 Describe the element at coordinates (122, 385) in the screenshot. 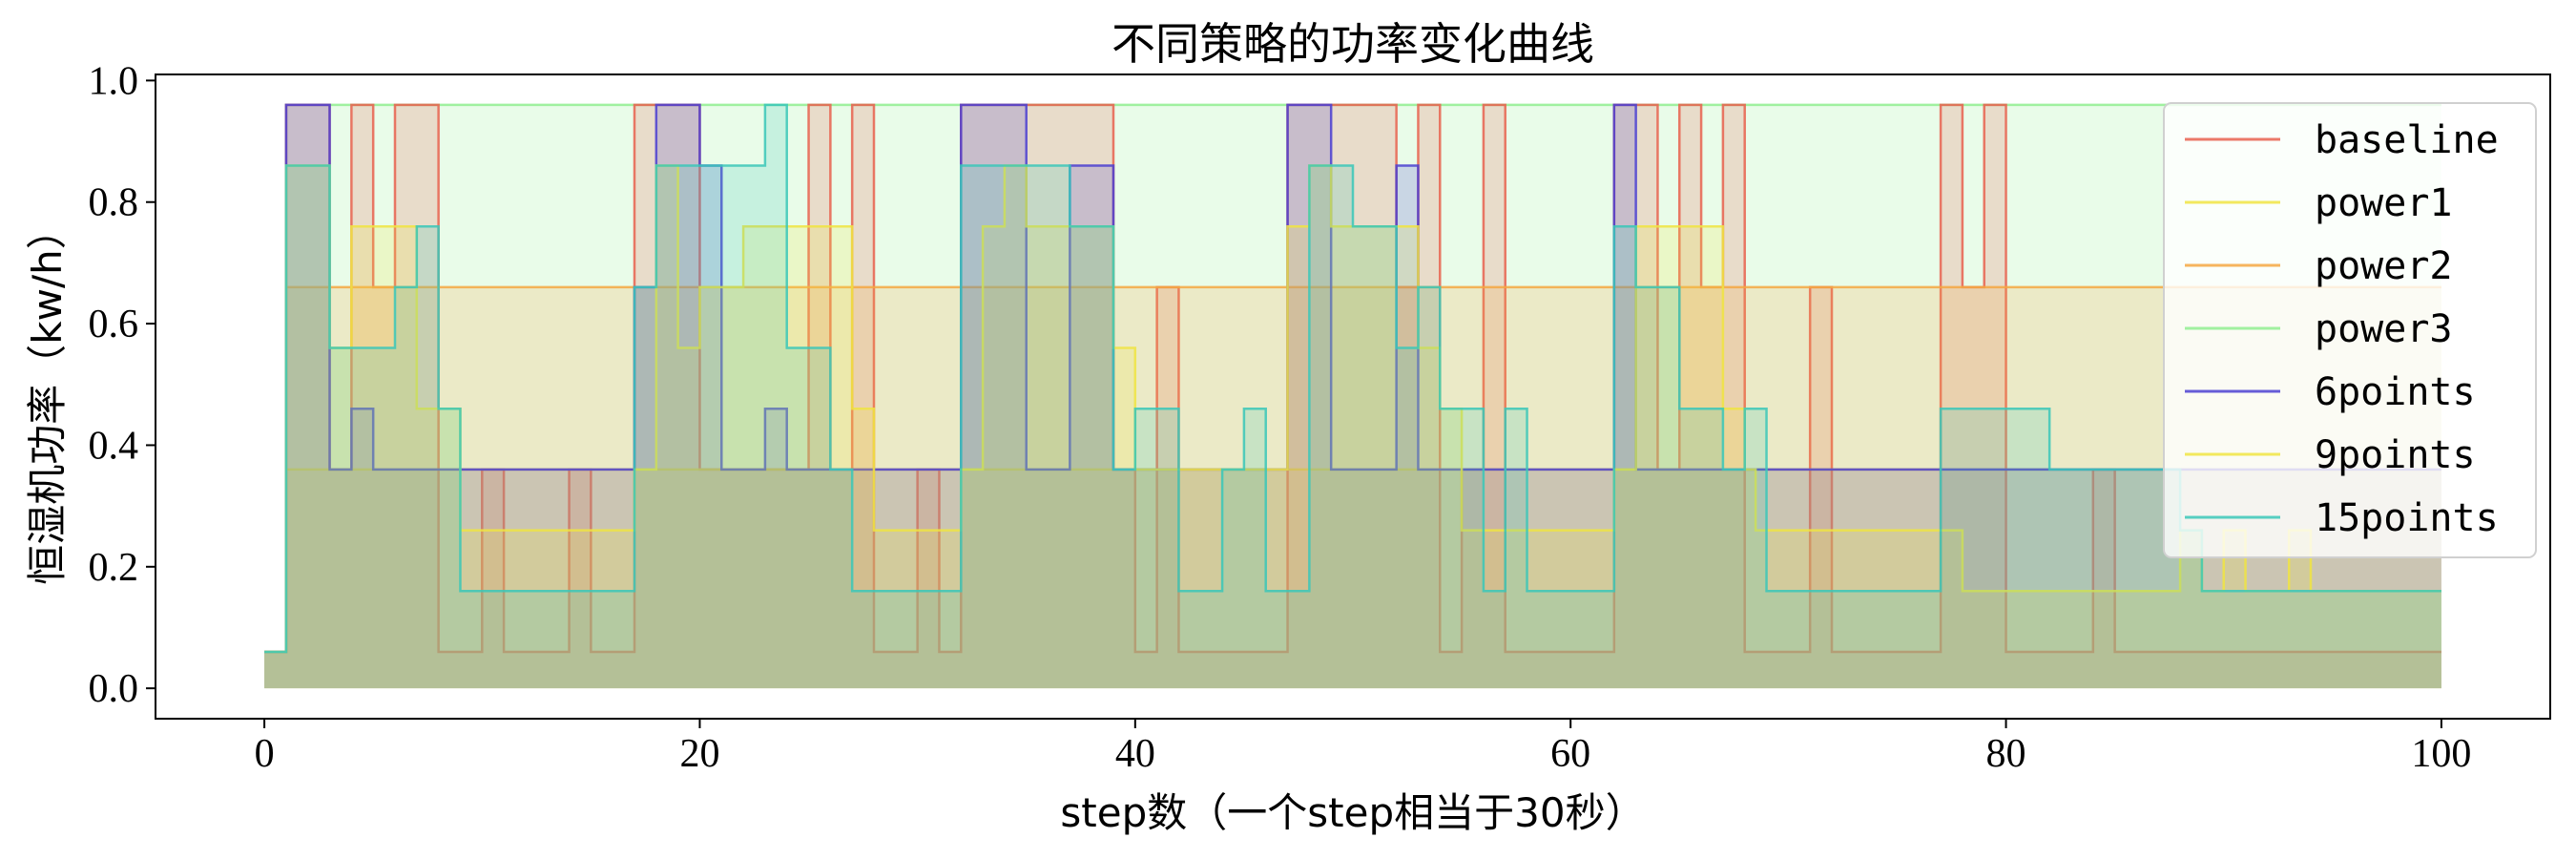

I see `y-axis: 0.0 0.2 0.4 0.6 0.8 1.0` at that location.